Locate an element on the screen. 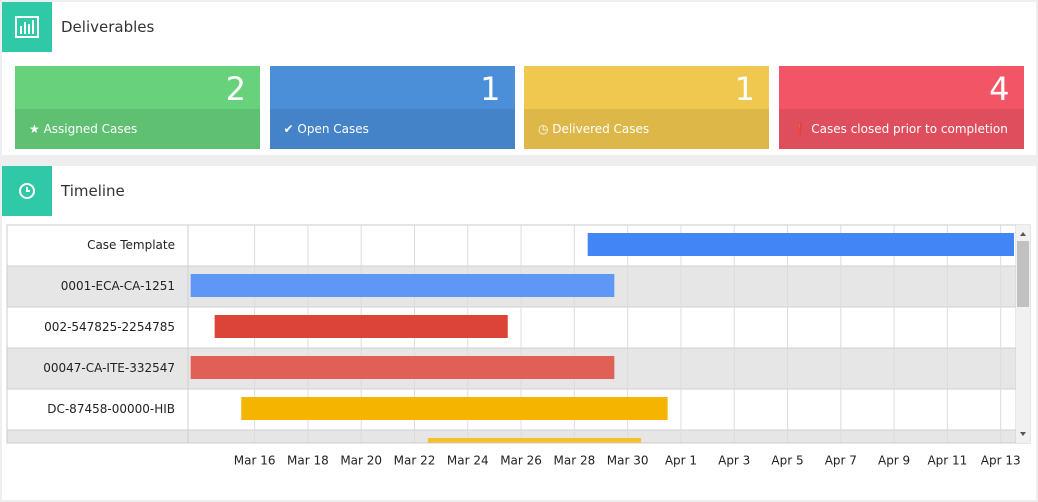 The width and height of the screenshot is (1038, 502). card-footer: ◷ Delivered Cases is located at coordinates (646, 129).